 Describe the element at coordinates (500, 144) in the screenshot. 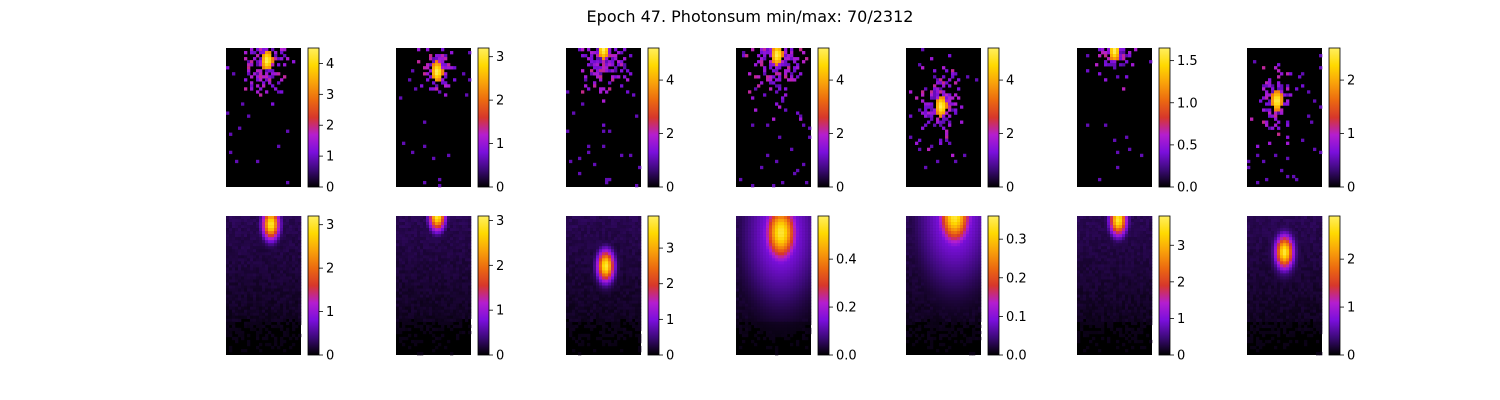

I see `colorbar-tick-label: 1` at that location.